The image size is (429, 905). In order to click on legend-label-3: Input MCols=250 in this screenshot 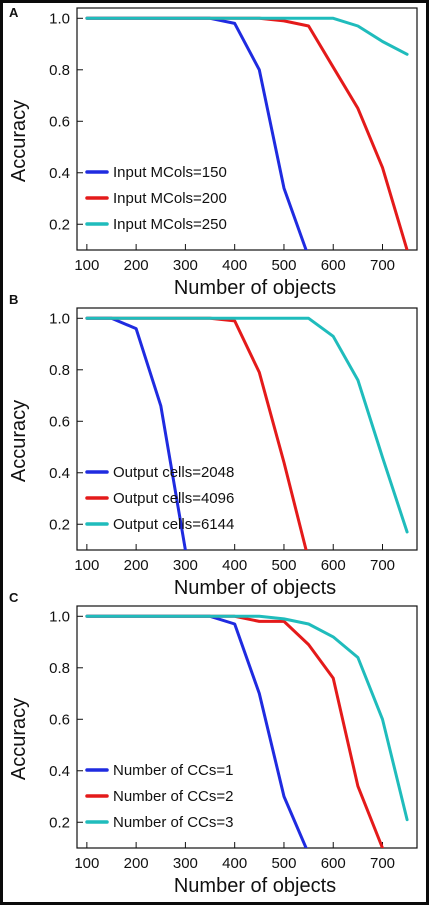, I will do `click(170, 224)`.